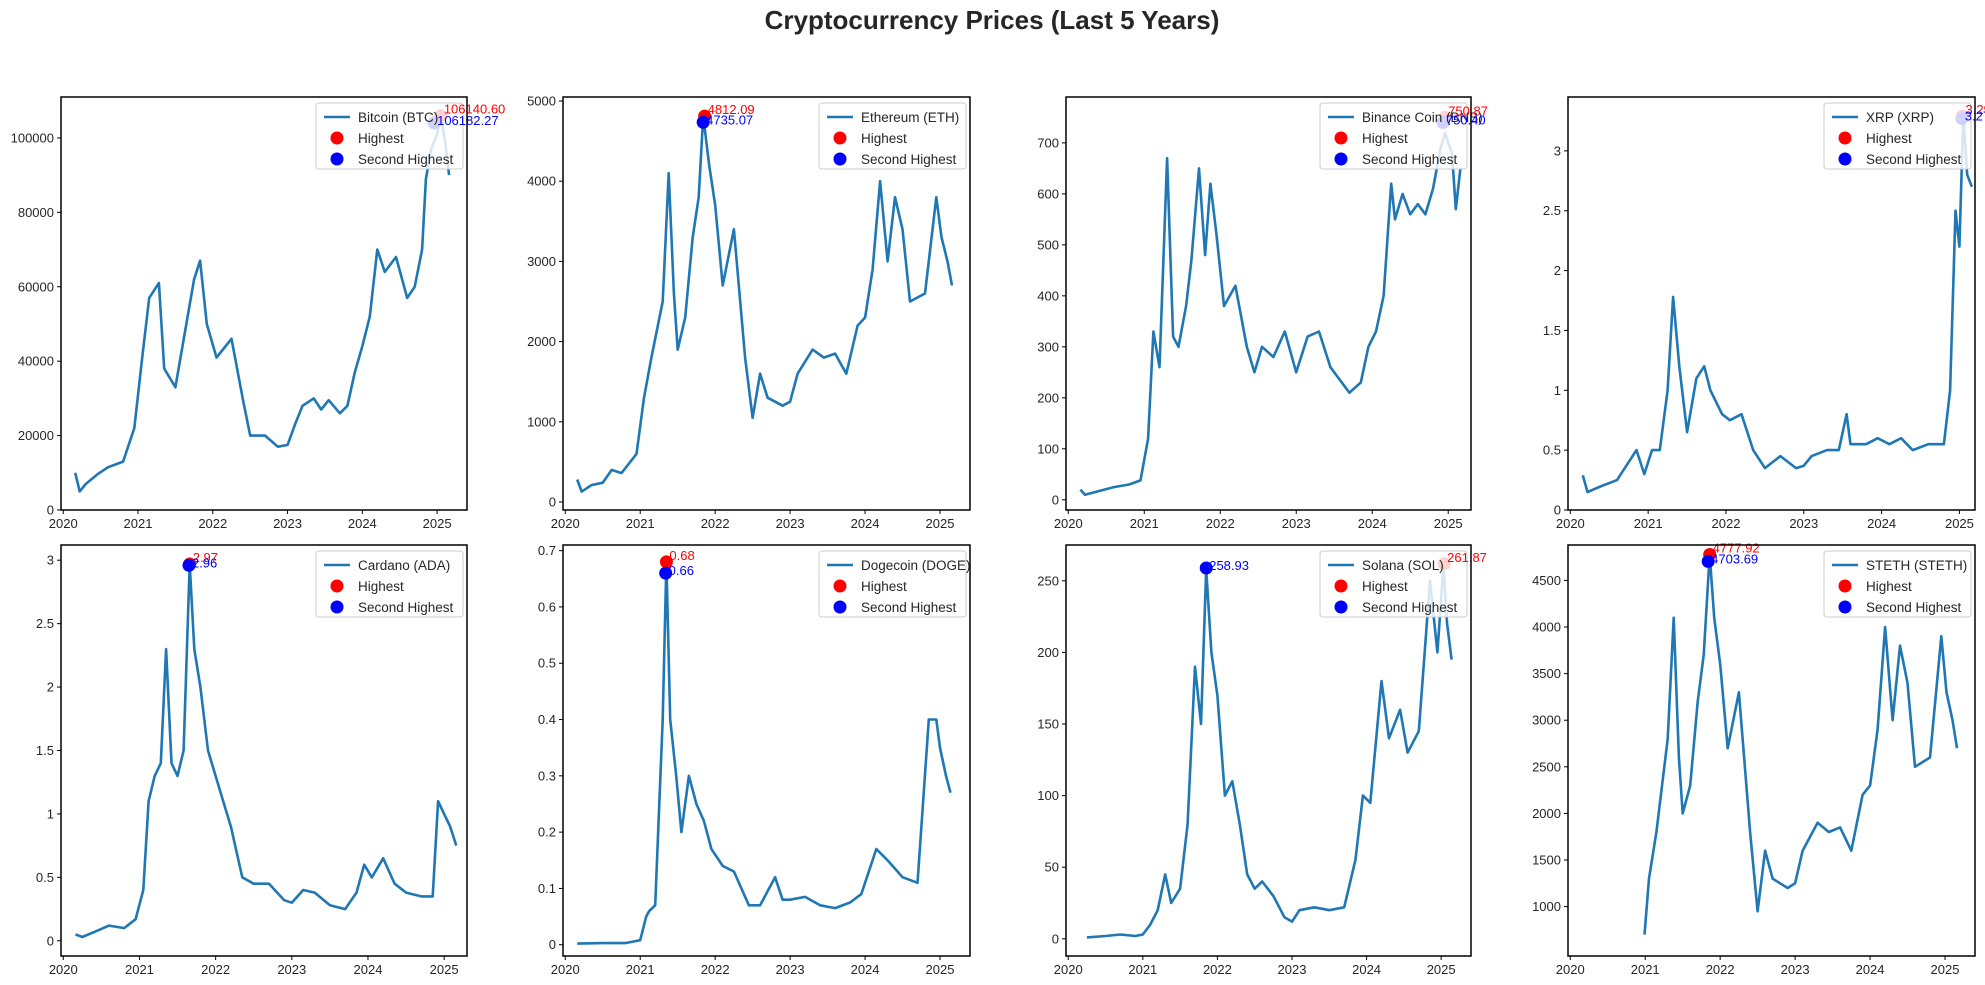  I want to click on second-highest-marker, so click(1708, 561).